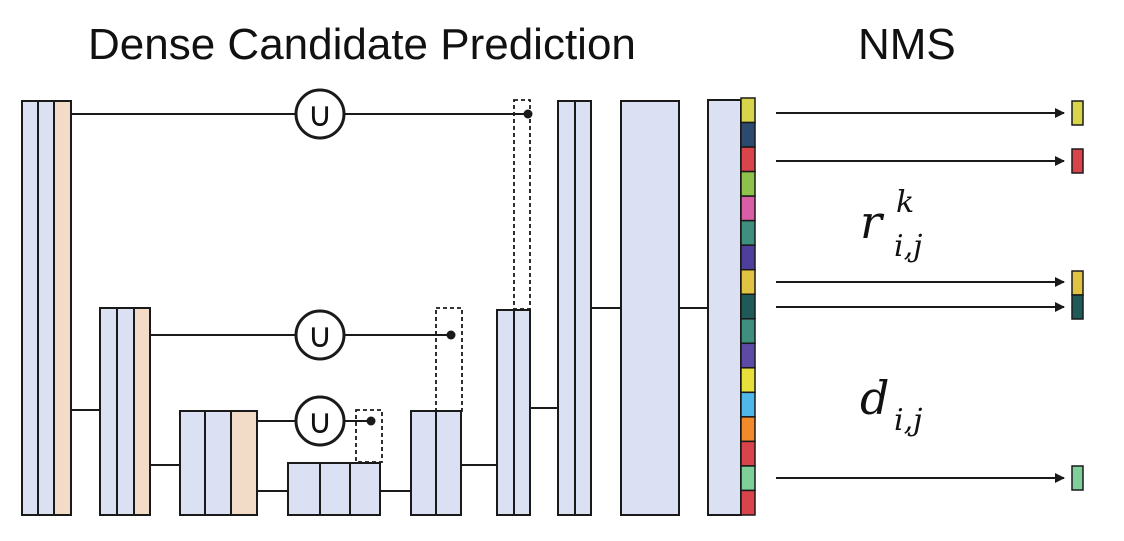  I want to click on skip-connection-bottom: ∪, so click(305, 421).